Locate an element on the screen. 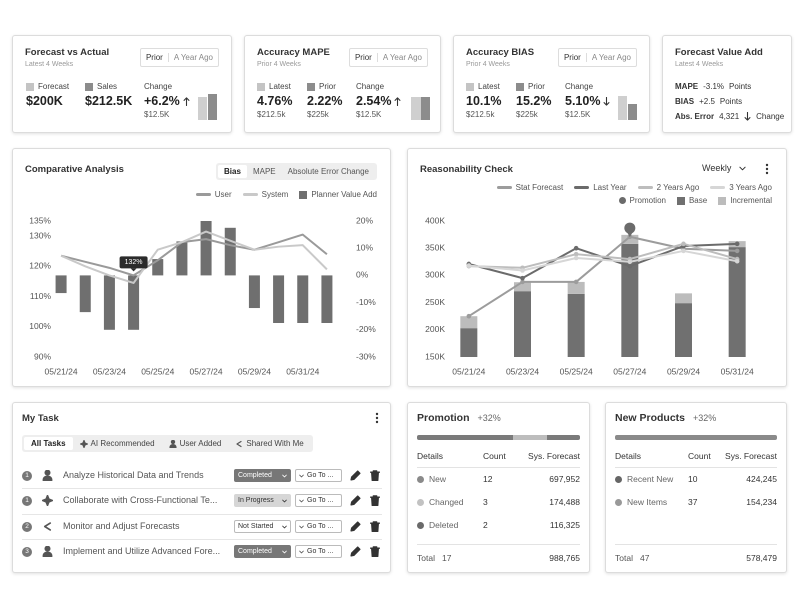 The width and height of the screenshot is (800, 600). dot is located at coordinates (767, 169).